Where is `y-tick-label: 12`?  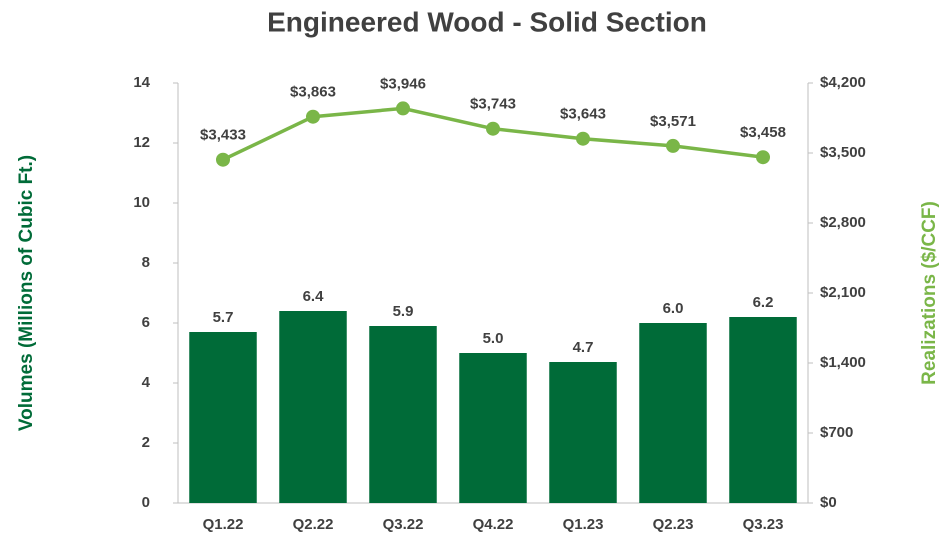 y-tick-label: 12 is located at coordinates (141, 142).